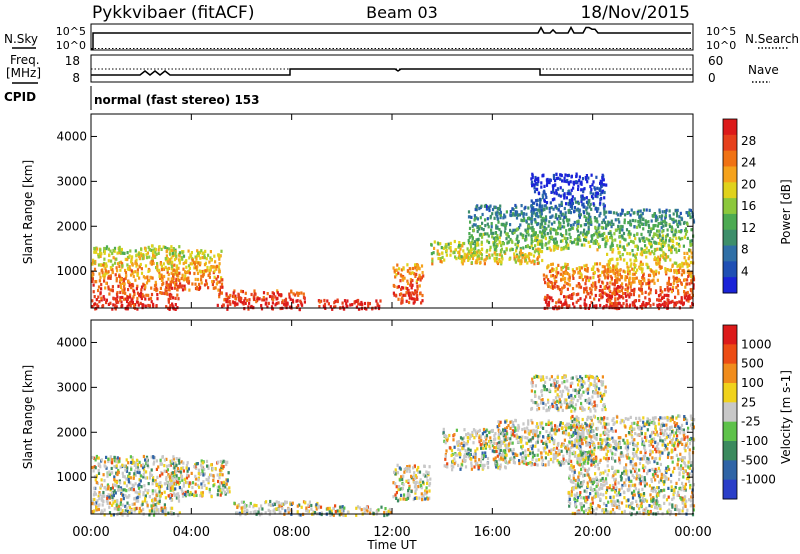  Describe the element at coordinates (635, 13) in the screenshot. I see `date-title: 18/Nov/2015` at that location.